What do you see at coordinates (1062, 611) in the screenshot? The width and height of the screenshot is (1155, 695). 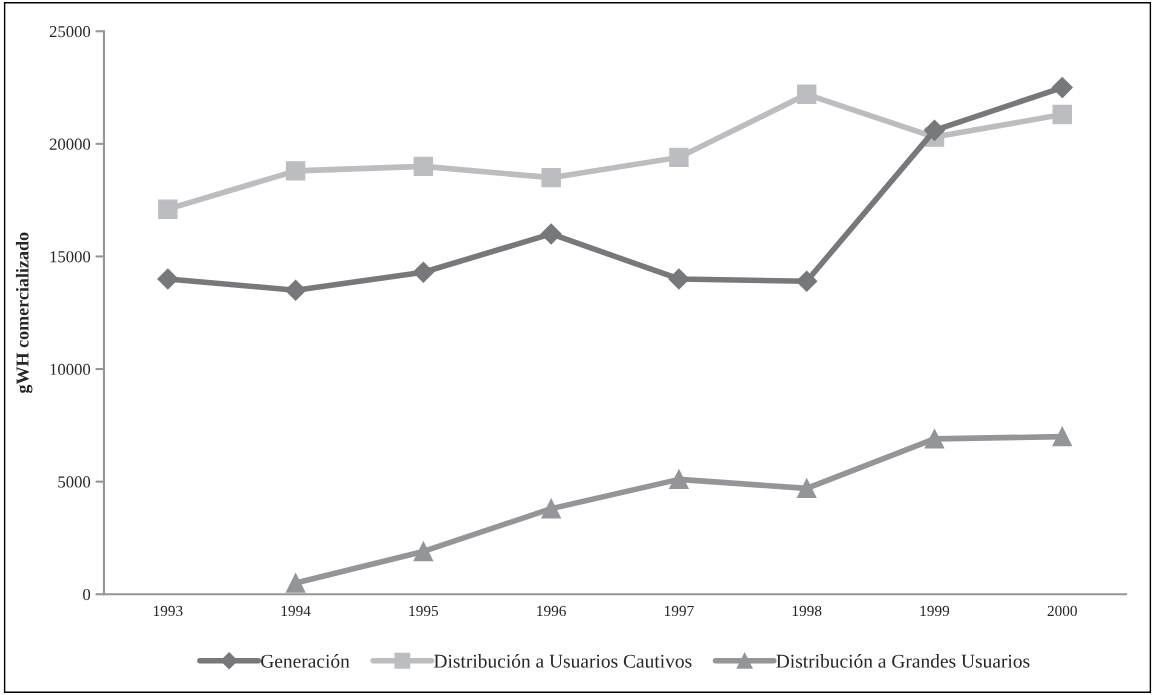 I see `x-tick-label: 2000` at bounding box center [1062, 611].